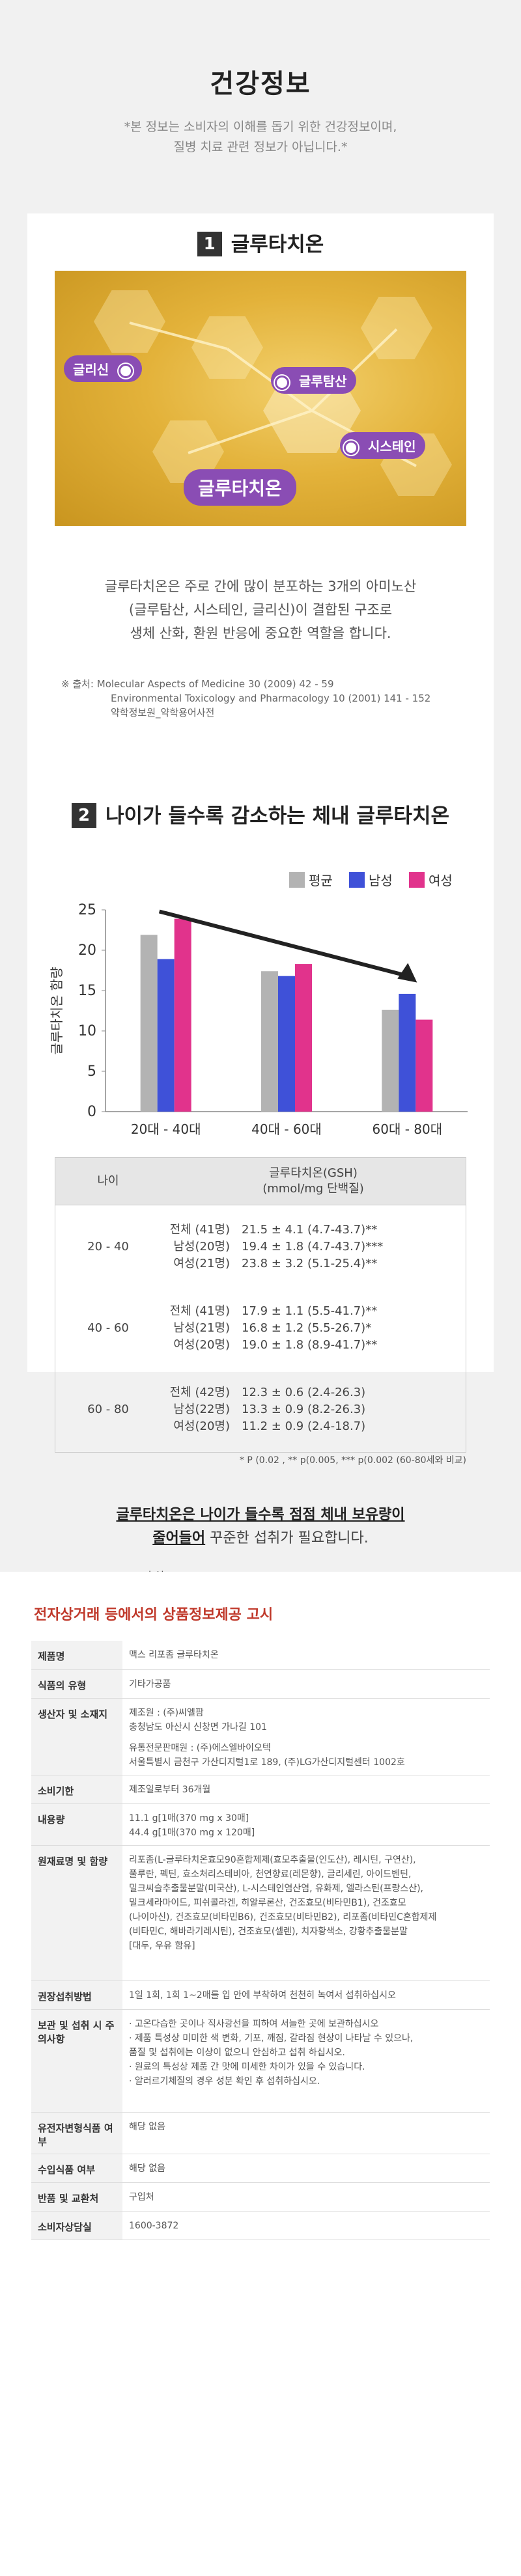  I want to click on info-value: 기타가공품, so click(306, 1684).